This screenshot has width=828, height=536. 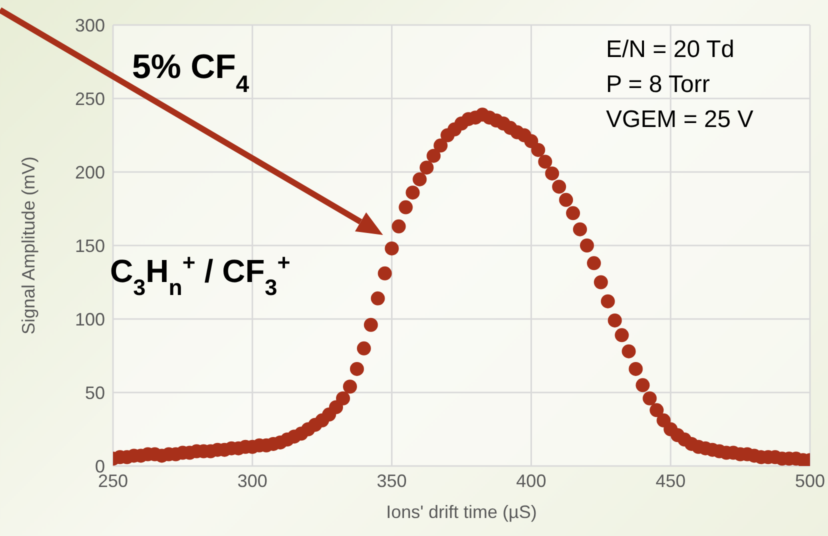 I want to click on annotation: 5% CF$_{4}$, so click(x=191, y=73).